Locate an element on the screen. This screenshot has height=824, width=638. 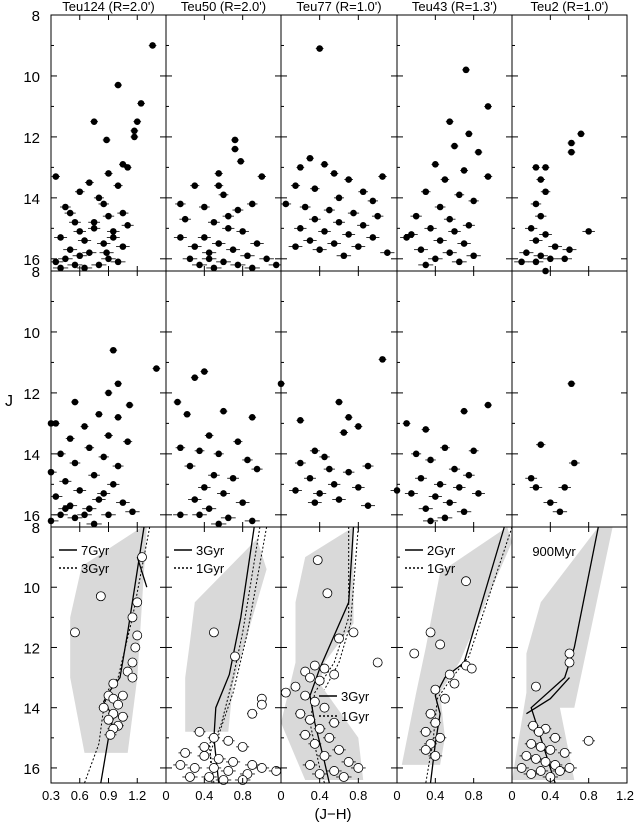
x-tick-label: 0.9 is located at coordinates (108, 795).